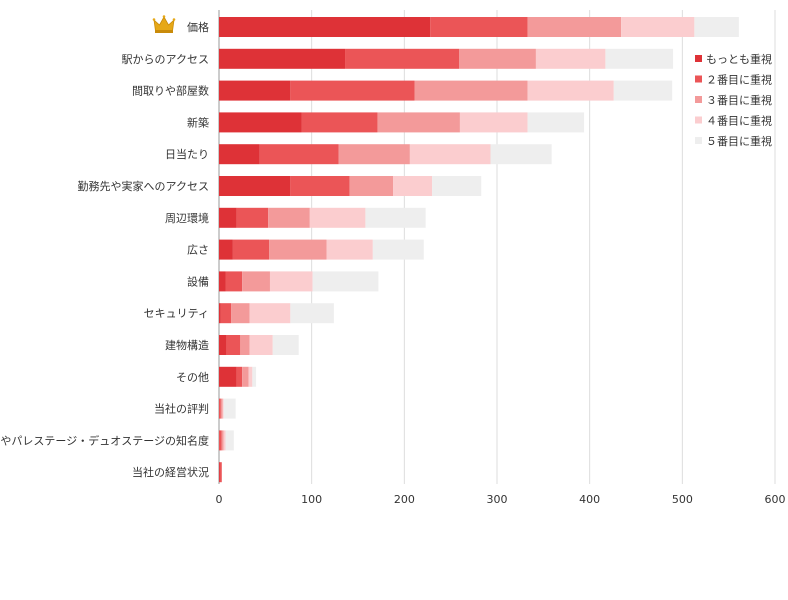 Image resolution: width=788 pixels, height=600 pixels. What do you see at coordinates (739, 80) in the screenshot?
I see `legend-label: ２番目に重視` at bounding box center [739, 80].